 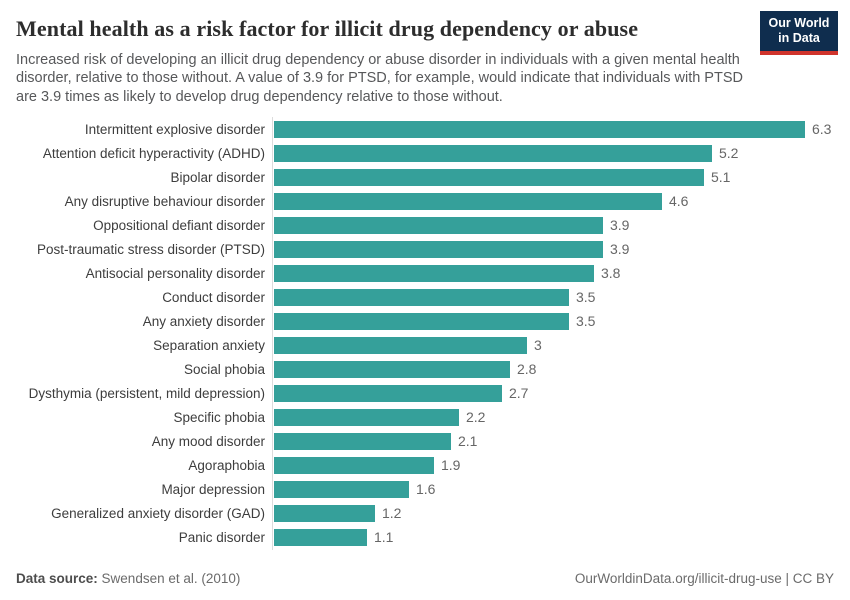 What do you see at coordinates (799, 23) in the screenshot?
I see `owid-logo-line1: Our World` at bounding box center [799, 23].